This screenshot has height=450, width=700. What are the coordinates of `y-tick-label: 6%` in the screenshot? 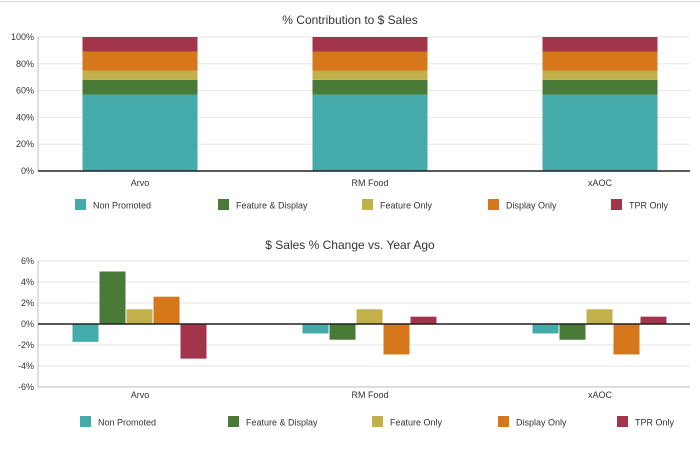 It's located at (27, 261).